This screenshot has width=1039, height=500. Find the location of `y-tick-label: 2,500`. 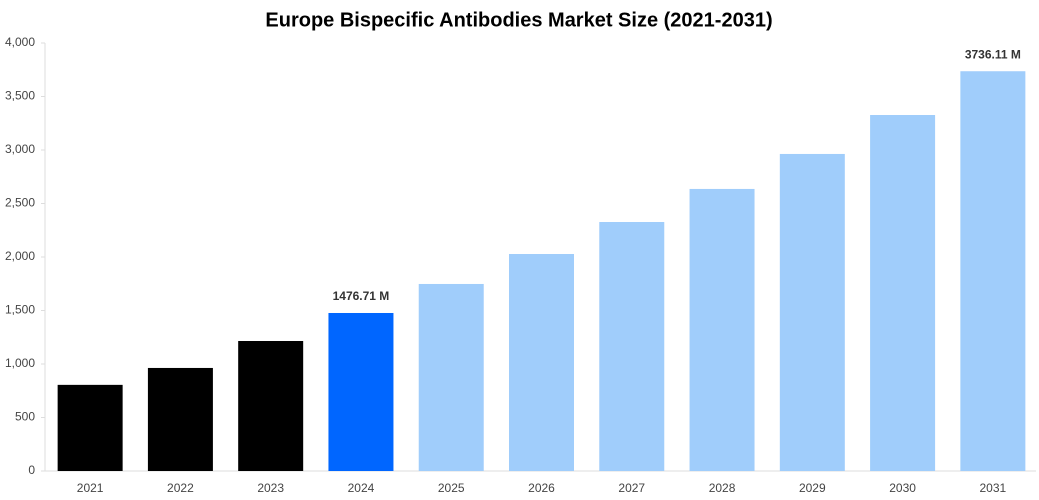

y-tick-label: 2,500 is located at coordinates (20, 203).